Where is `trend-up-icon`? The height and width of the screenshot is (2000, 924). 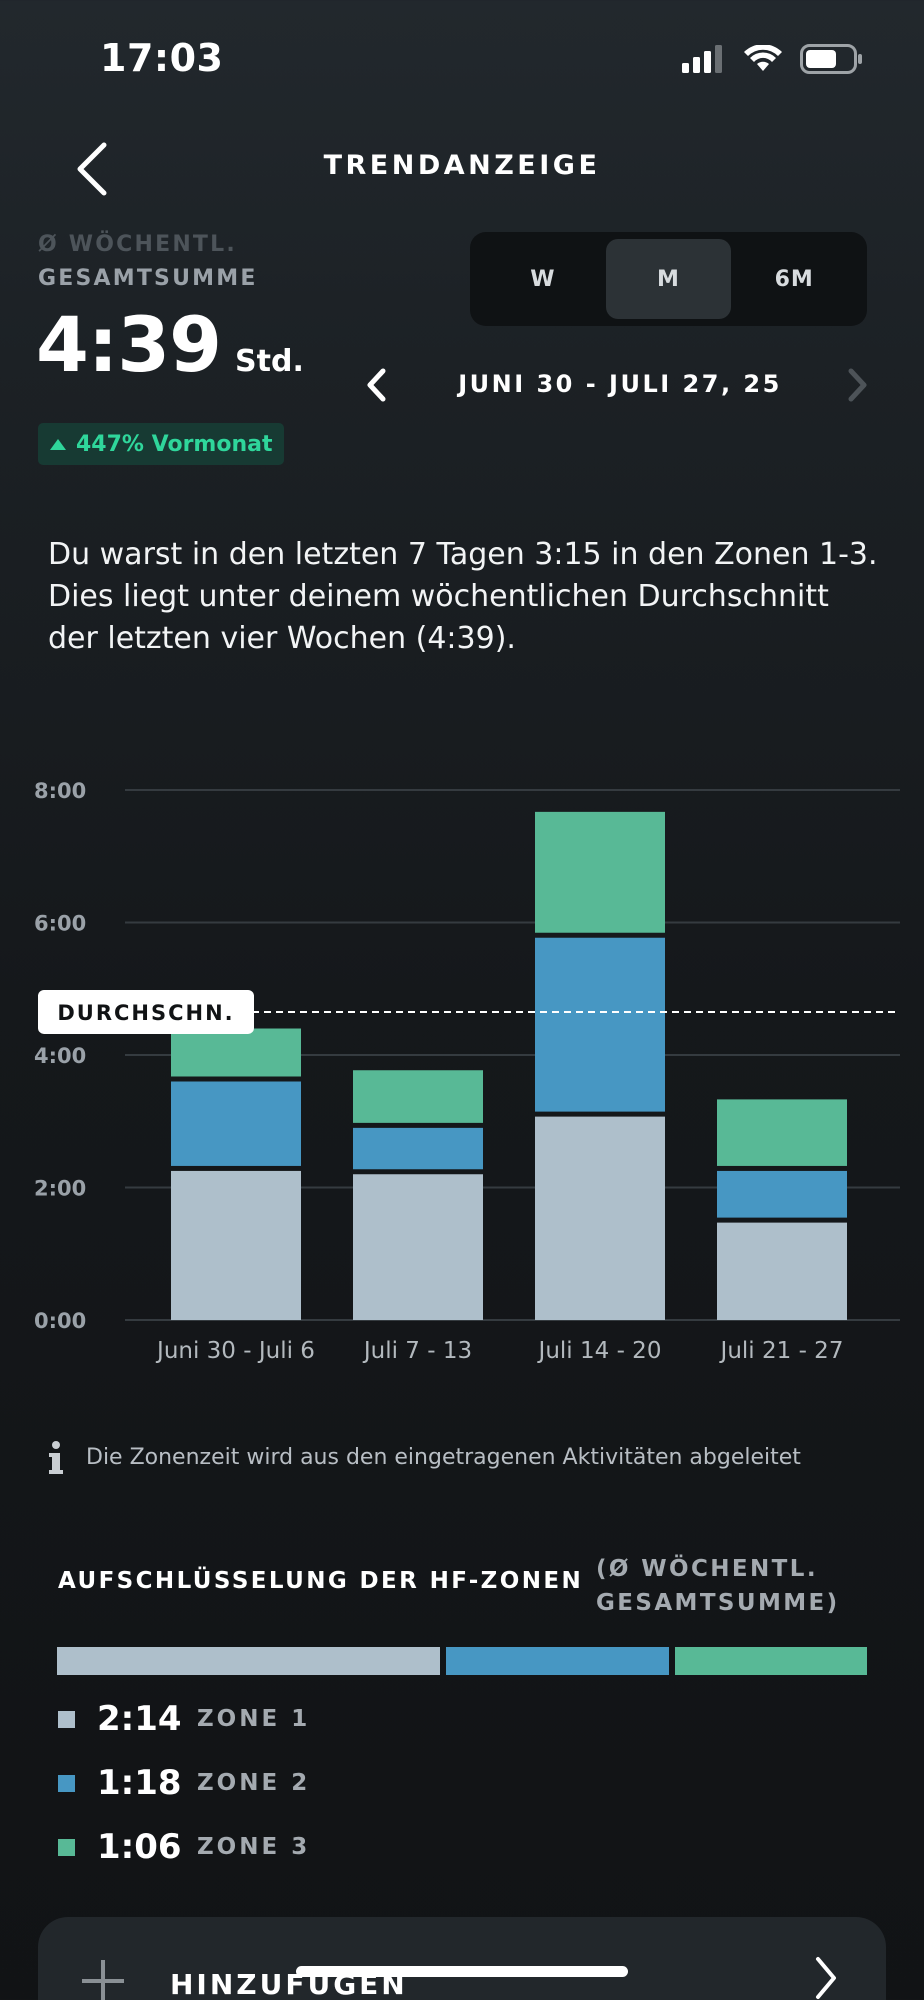 trend-up-icon is located at coordinates (58, 444).